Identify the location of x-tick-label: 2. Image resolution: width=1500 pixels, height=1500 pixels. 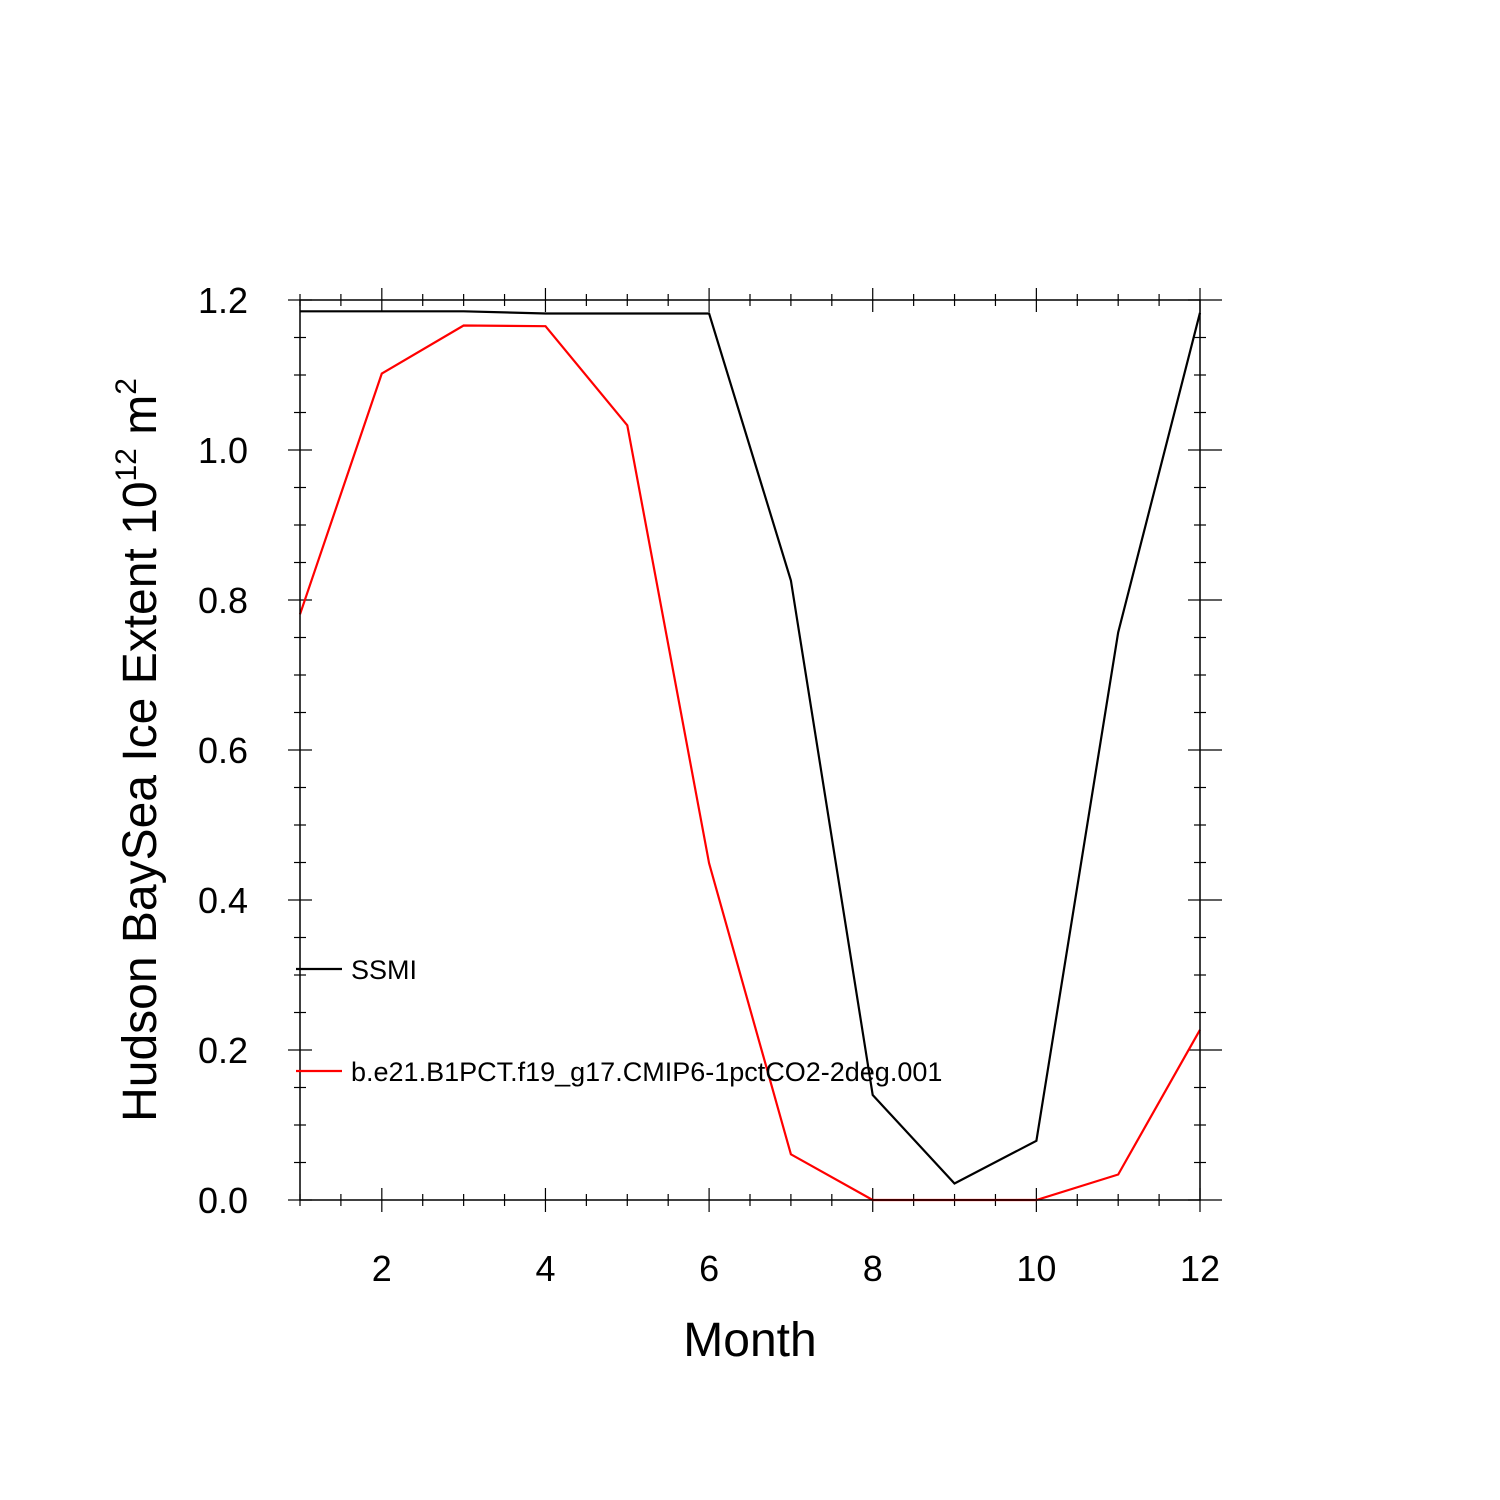
(382, 1268).